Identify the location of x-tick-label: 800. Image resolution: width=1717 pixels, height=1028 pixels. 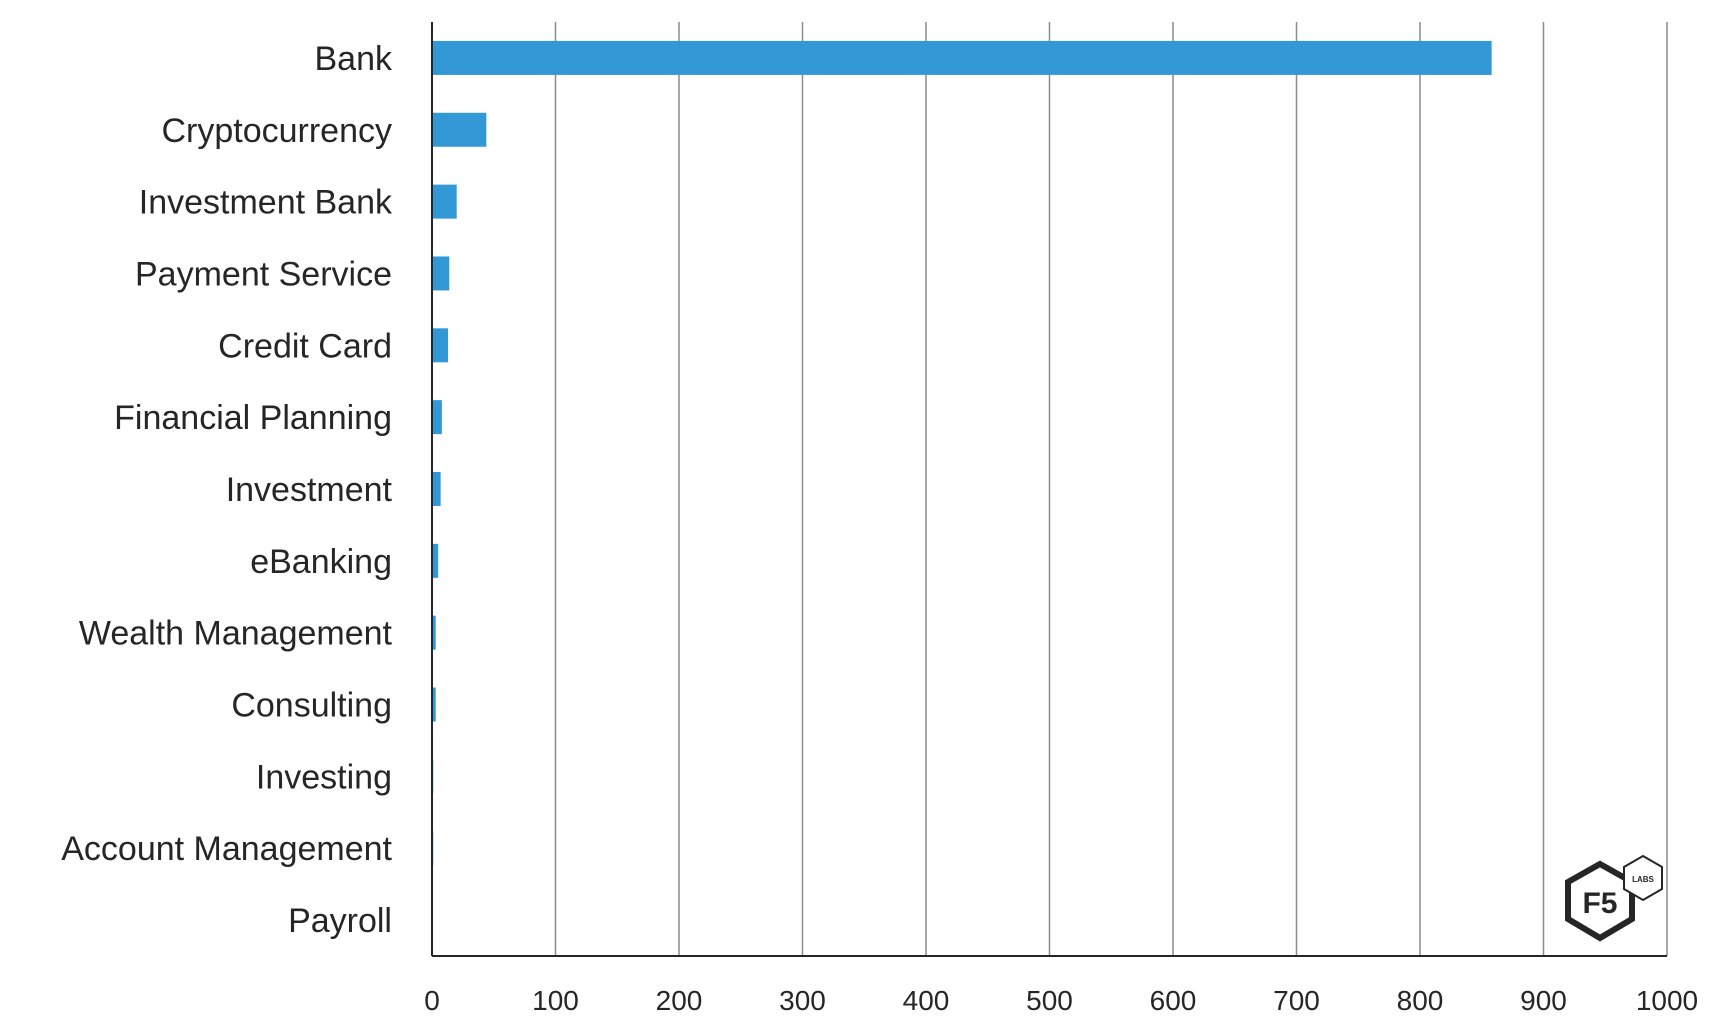
(1420, 1000).